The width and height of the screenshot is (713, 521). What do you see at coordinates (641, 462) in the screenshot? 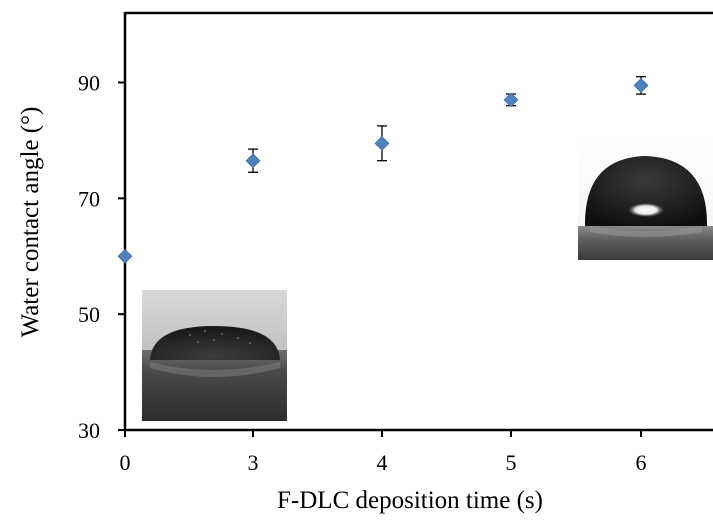
I see `x-tick-label: 6` at bounding box center [641, 462].